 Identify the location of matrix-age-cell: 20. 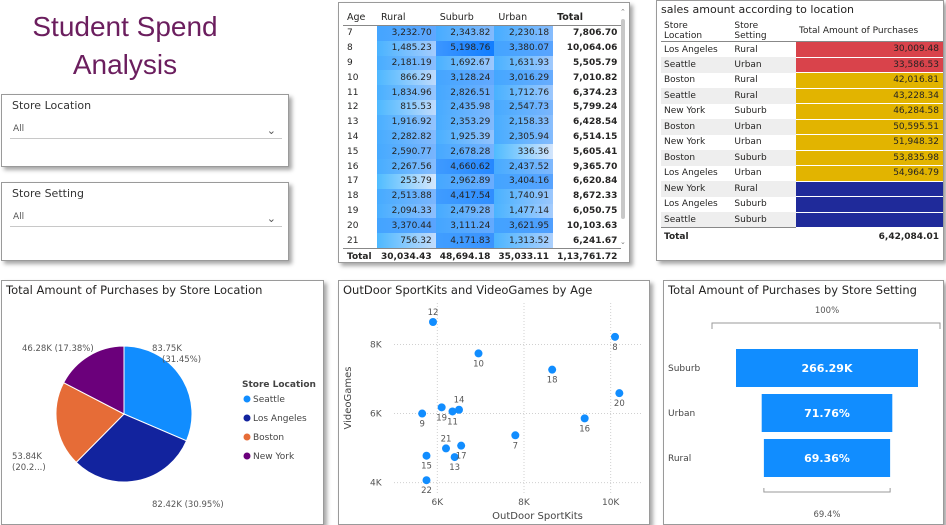
(353, 225).